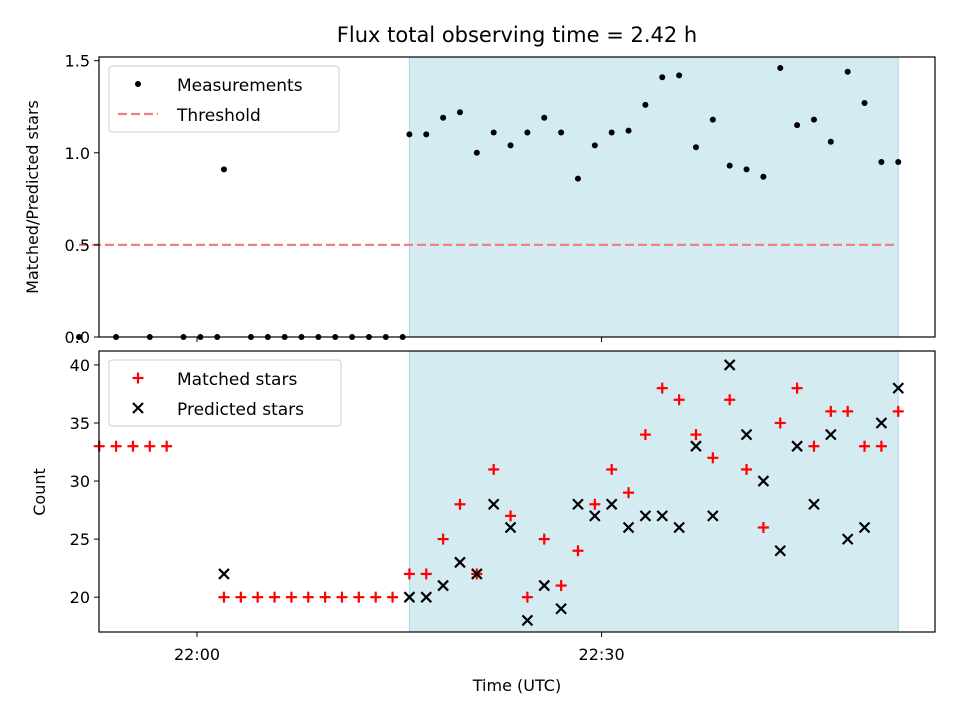  What do you see at coordinates (80, 423) in the screenshot?
I see `bottom-ytick-label: 35` at bounding box center [80, 423].